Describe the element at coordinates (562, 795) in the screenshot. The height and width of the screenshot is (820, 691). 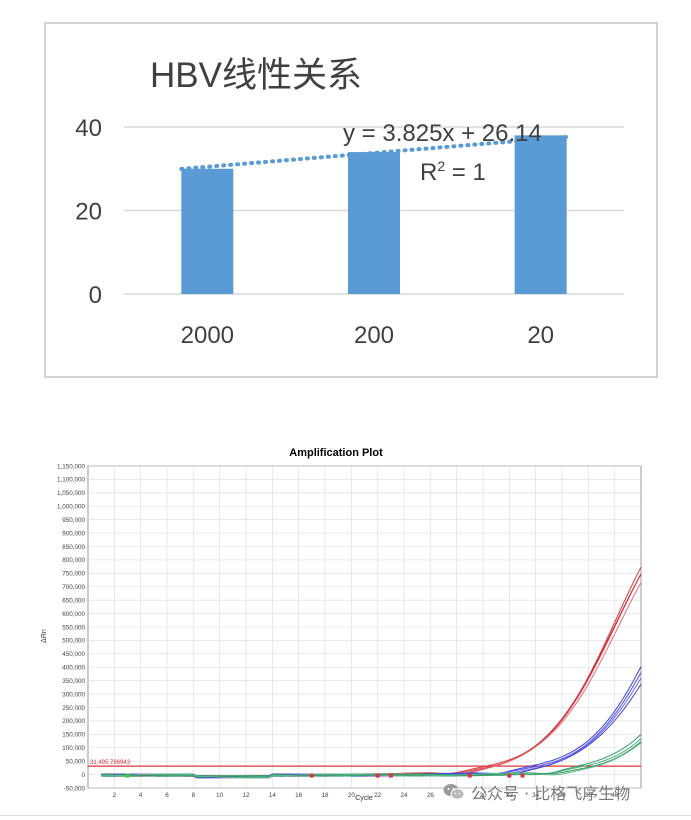
I see `x-tick-label: 36` at that location.